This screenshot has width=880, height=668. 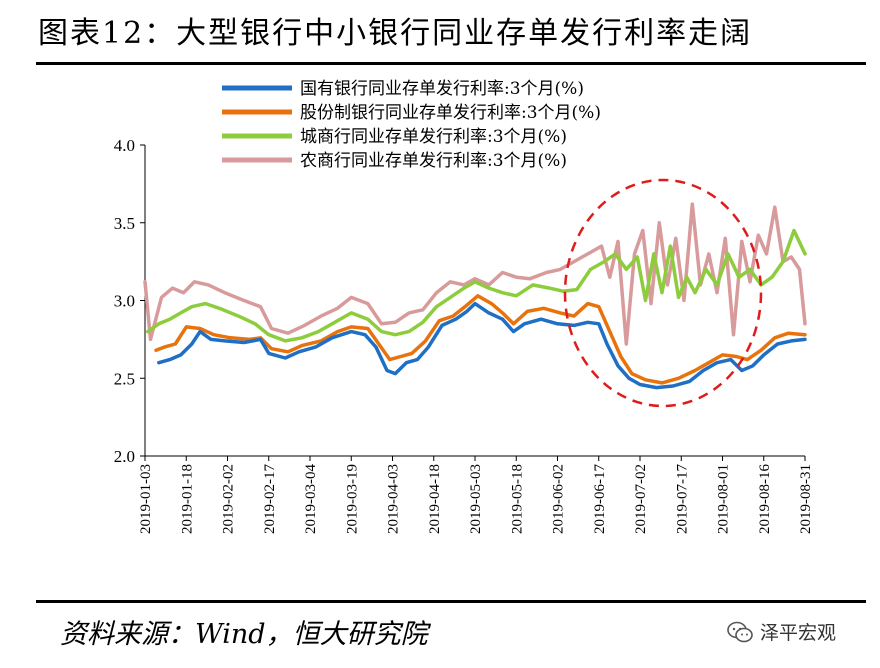 I want to click on legend-label-4: 农商行同业存单发行利率:3个月(%), so click(x=433, y=161).